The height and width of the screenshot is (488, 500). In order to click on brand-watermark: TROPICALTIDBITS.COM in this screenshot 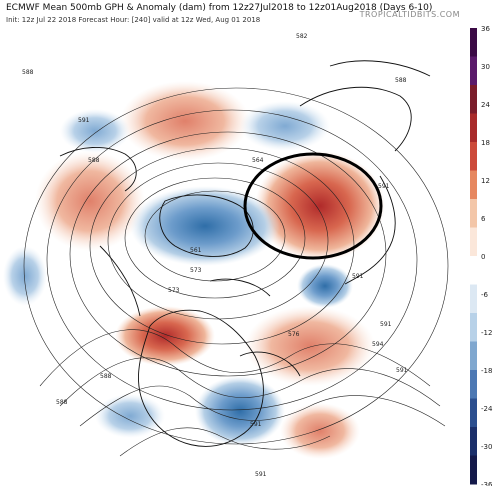, I will do `click(409, 14)`.